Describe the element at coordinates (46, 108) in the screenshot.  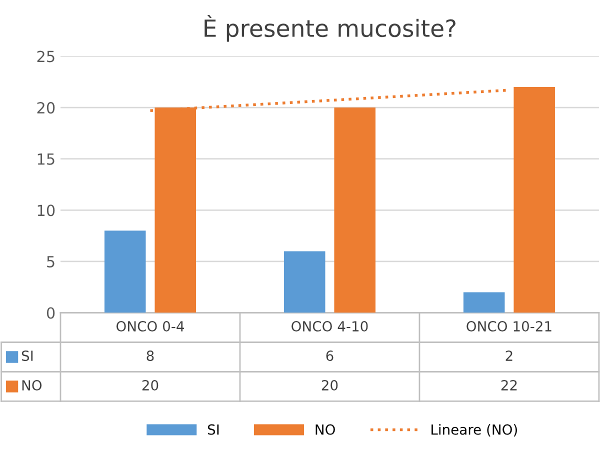
I see `y-tick-label: 20` at that location.